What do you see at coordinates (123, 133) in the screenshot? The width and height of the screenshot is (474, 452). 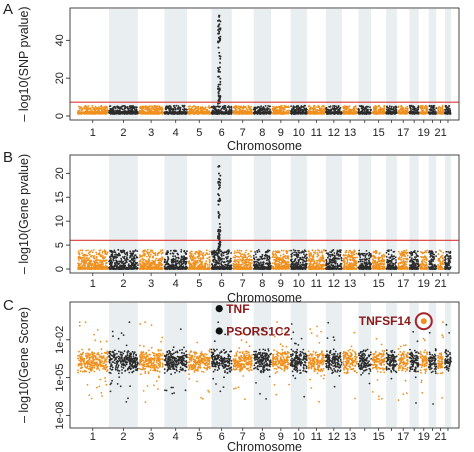 I see `x-tick-label: 2` at bounding box center [123, 133].